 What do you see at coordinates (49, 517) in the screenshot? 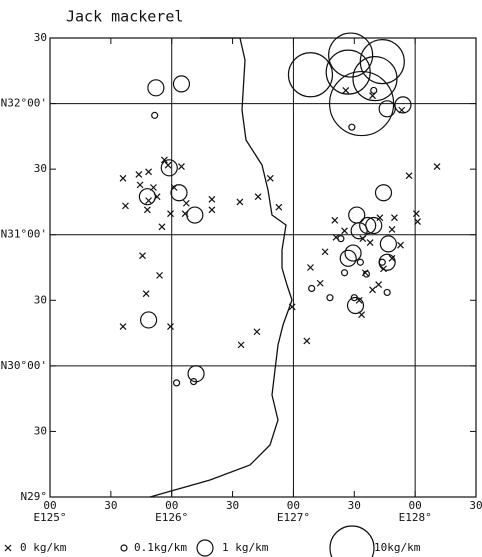
I see `x-degree-label: E125°` at bounding box center [49, 517].